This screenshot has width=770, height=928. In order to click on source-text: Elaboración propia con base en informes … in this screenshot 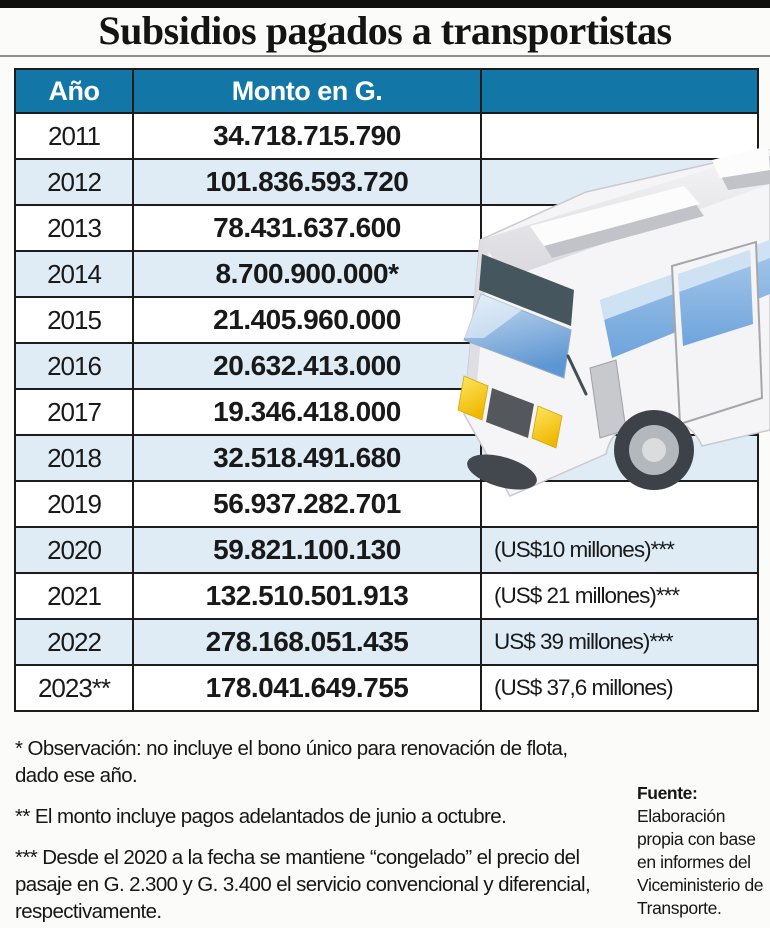, I will do `click(700, 862)`.